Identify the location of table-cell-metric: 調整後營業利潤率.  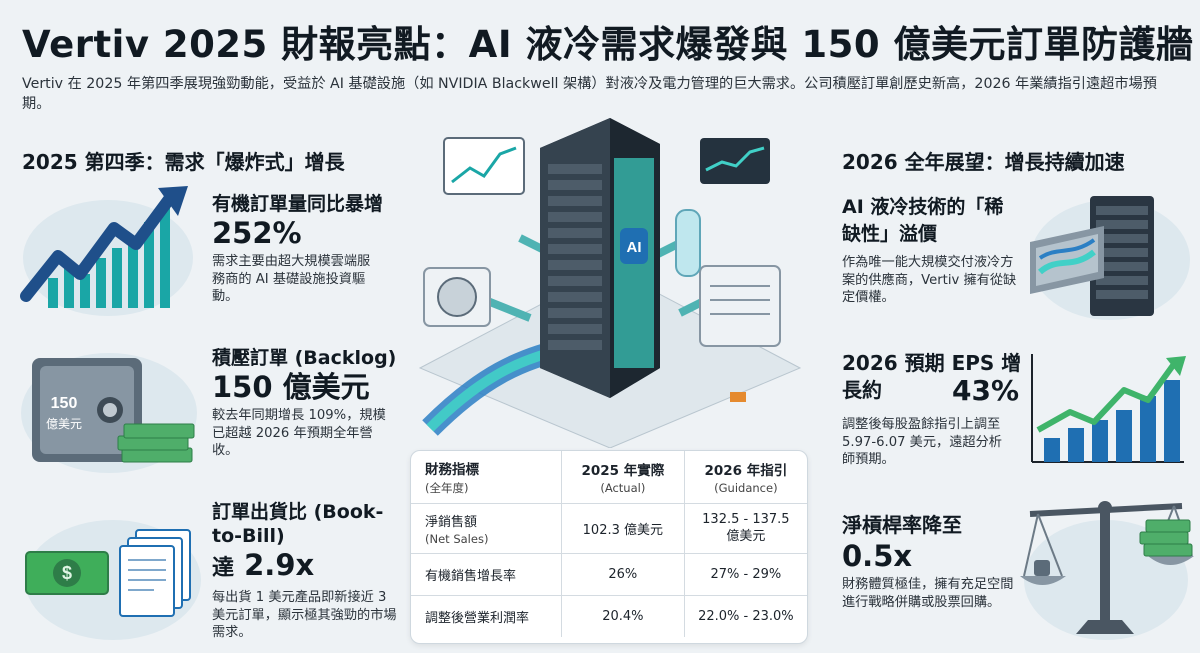
(477, 618).